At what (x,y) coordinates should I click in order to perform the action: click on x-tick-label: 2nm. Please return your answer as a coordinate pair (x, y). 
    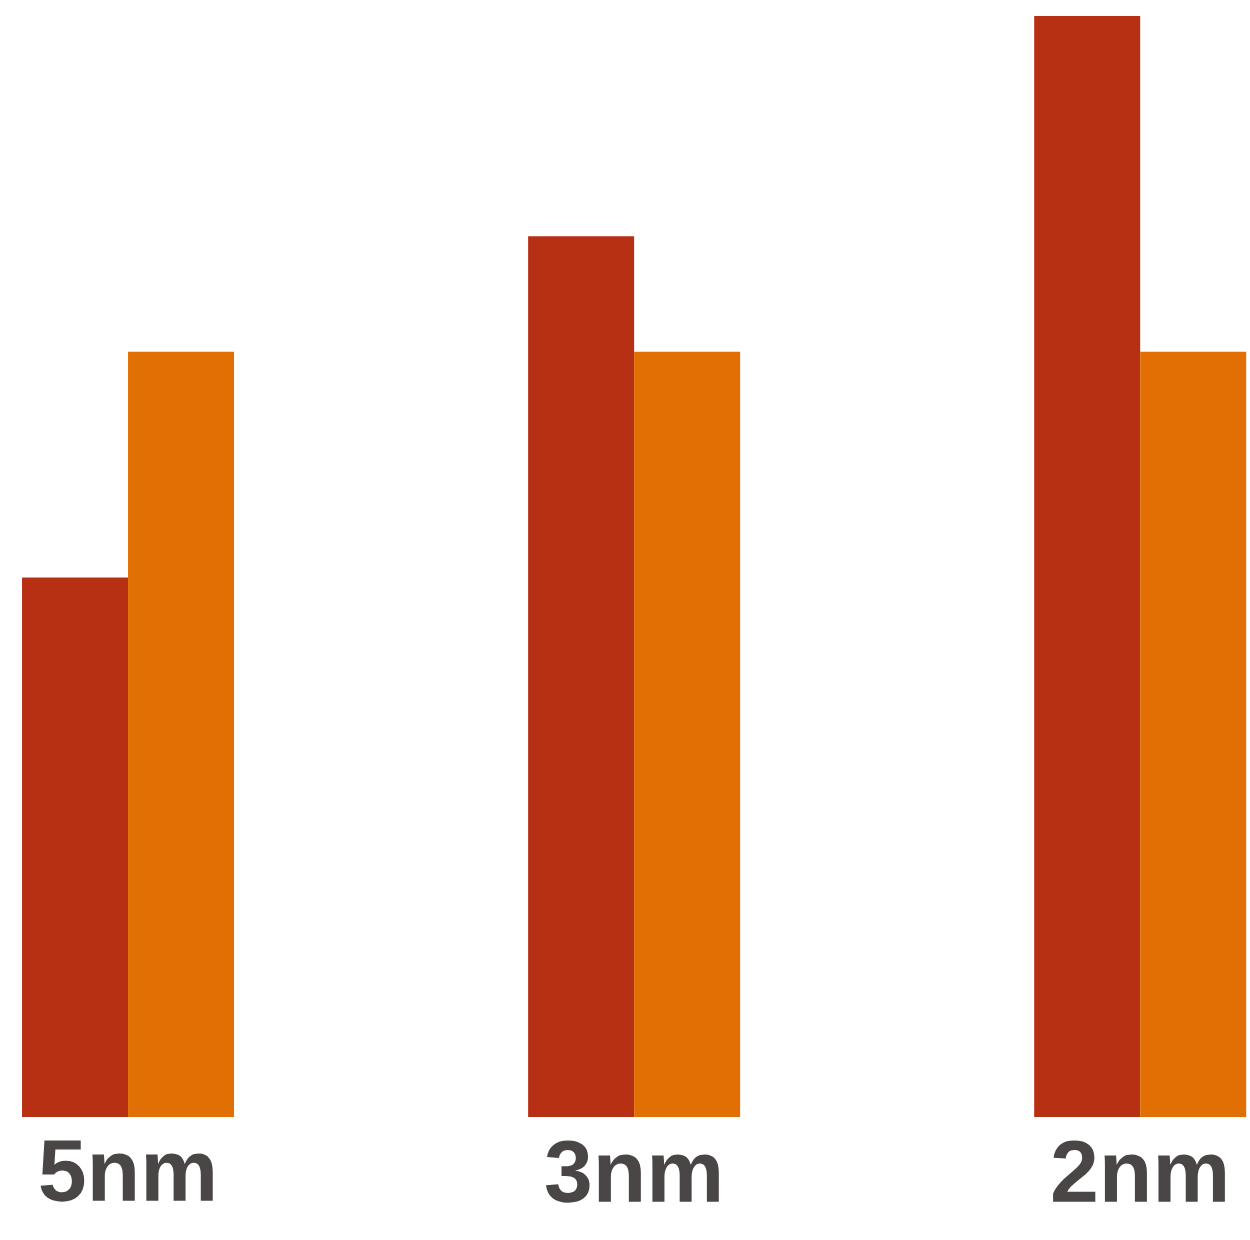
    Looking at the image, I should click on (1139, 1171).